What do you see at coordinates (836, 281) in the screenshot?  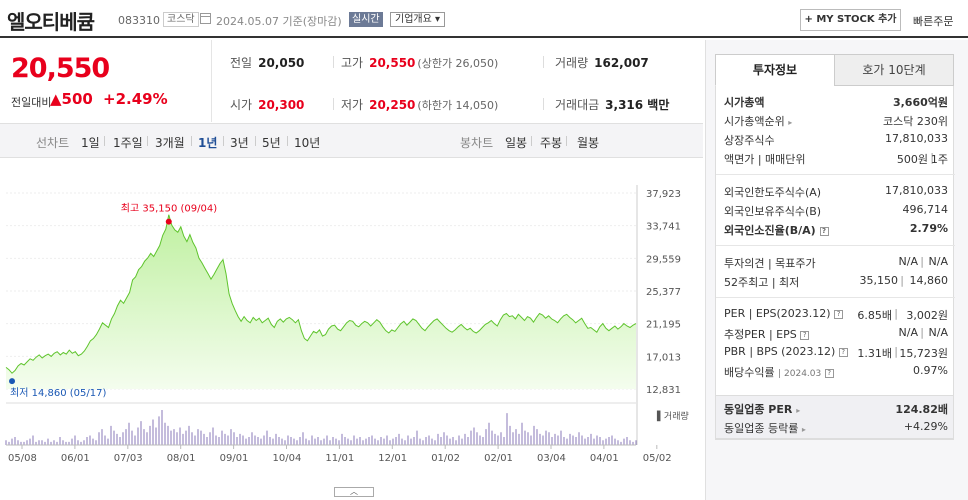 I see `week52-row: 52주최고 | 최저 35,150 | 14,860` at bounding box center [836, 281].